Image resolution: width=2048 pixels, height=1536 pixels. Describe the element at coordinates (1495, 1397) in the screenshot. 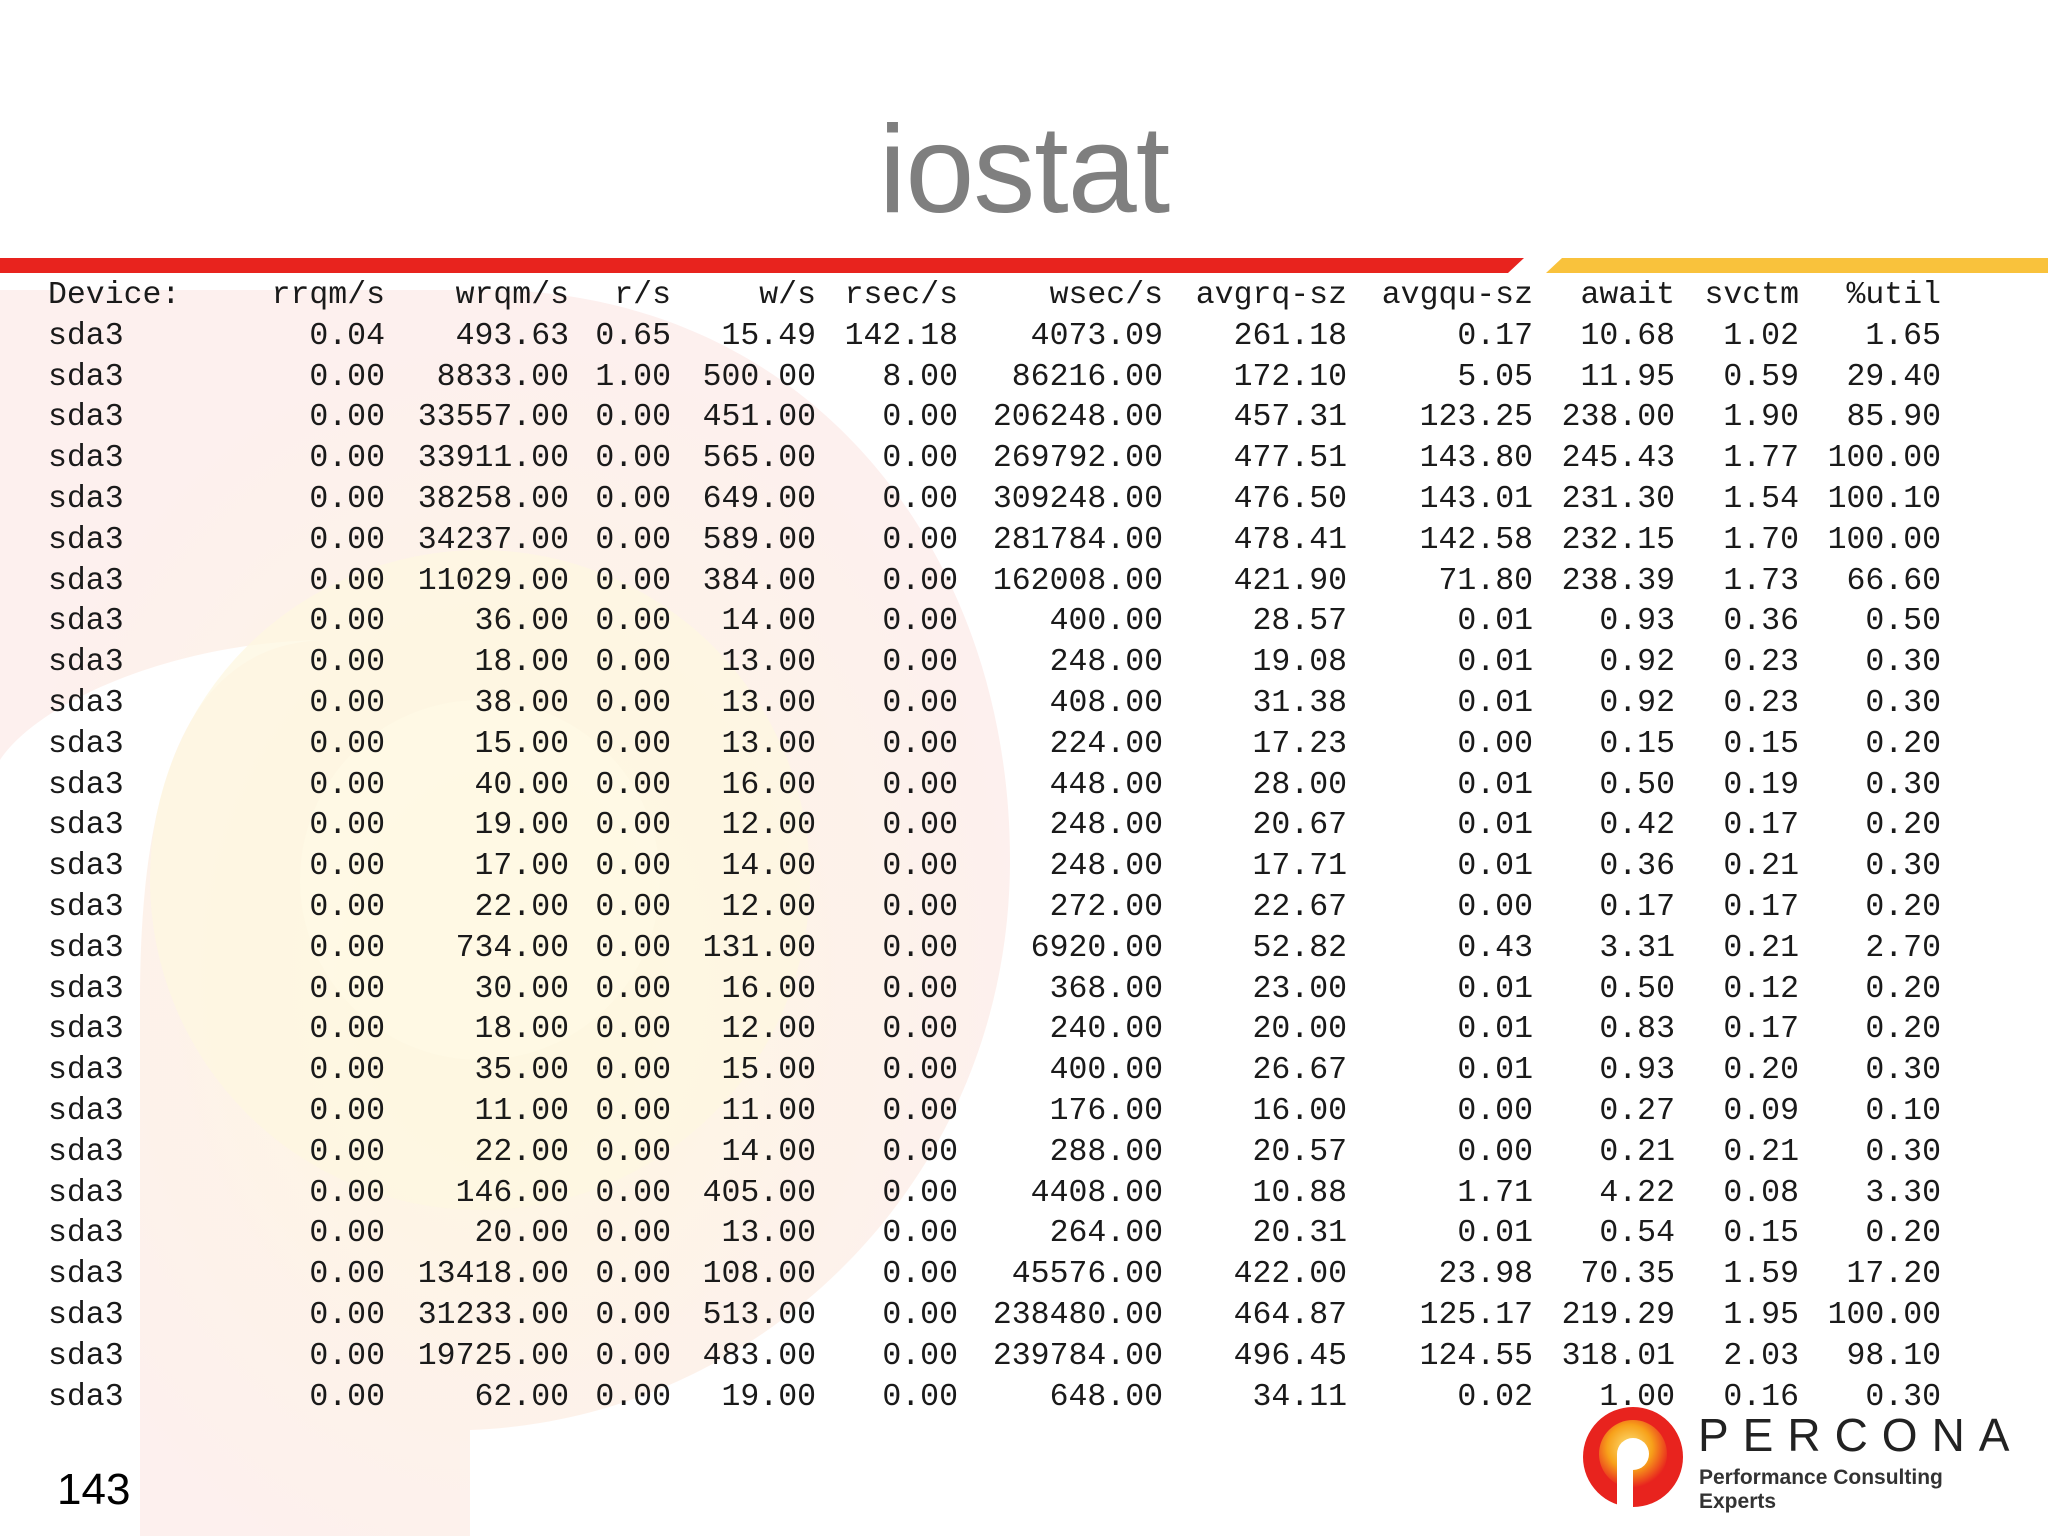

I see `cell-avgqu-sz: 0.02` at that location.